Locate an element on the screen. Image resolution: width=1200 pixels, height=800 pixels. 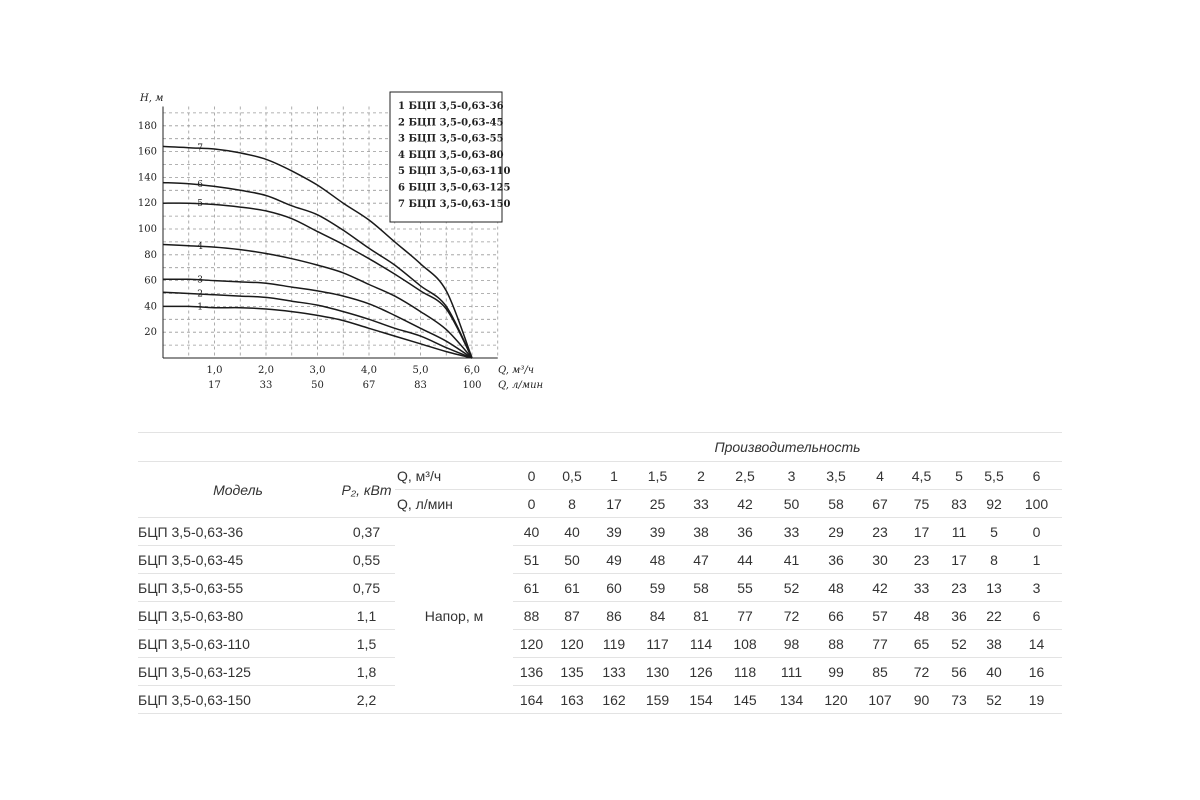
x-axis-label-m3h: Q, м³/ч is located at coordinates (516, 370).